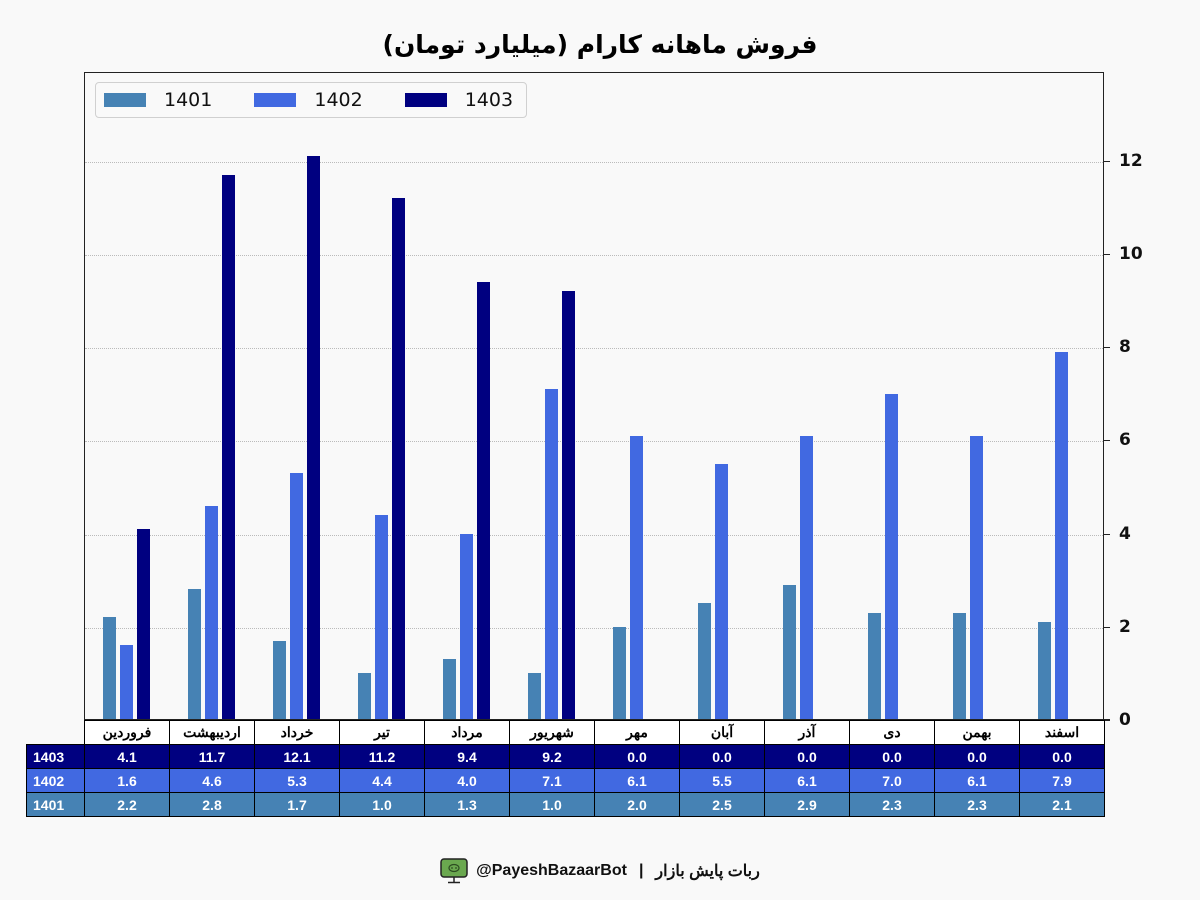  Describe the element at coordinates (1125, 626) in the screenshot. I see `y-tick-label: 2` at that location.